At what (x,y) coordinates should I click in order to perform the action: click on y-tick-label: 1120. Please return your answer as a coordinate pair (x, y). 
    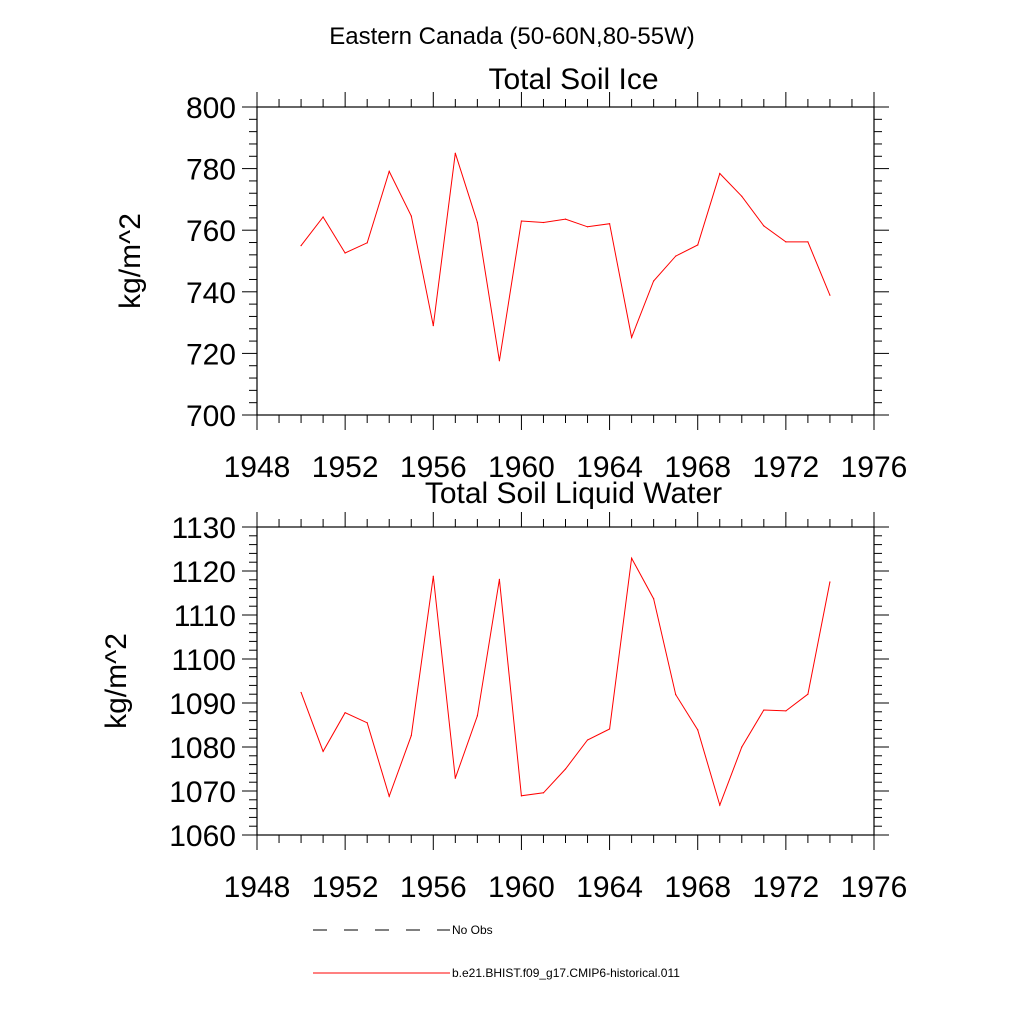
    Looking at the image, I should click on (203, 572).